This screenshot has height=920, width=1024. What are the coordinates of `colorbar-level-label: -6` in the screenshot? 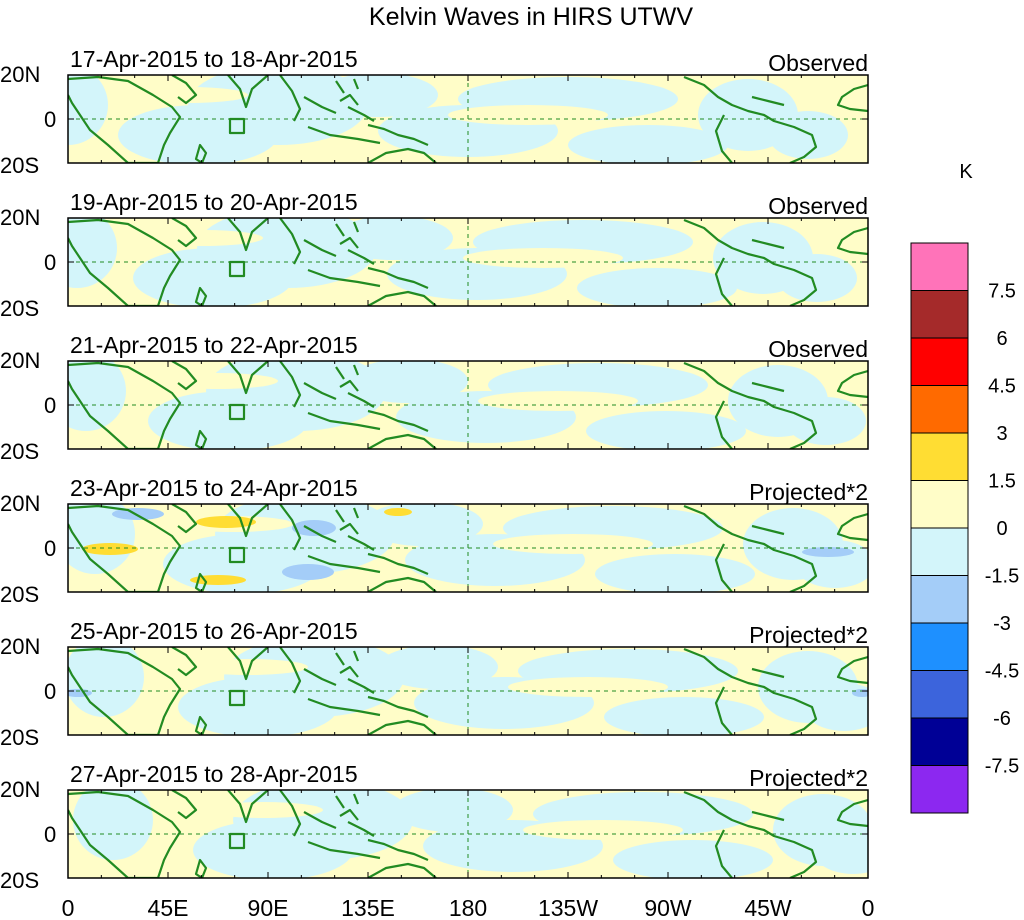 It's located at (1002, 719).